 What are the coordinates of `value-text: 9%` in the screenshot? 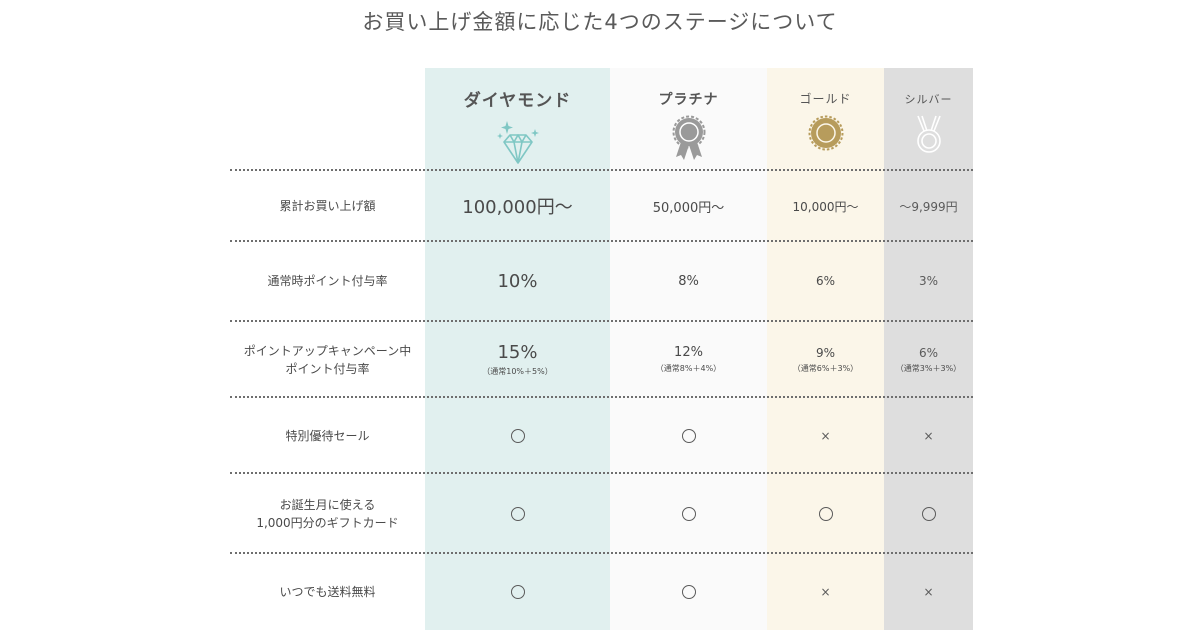 It's located at (825, 352).